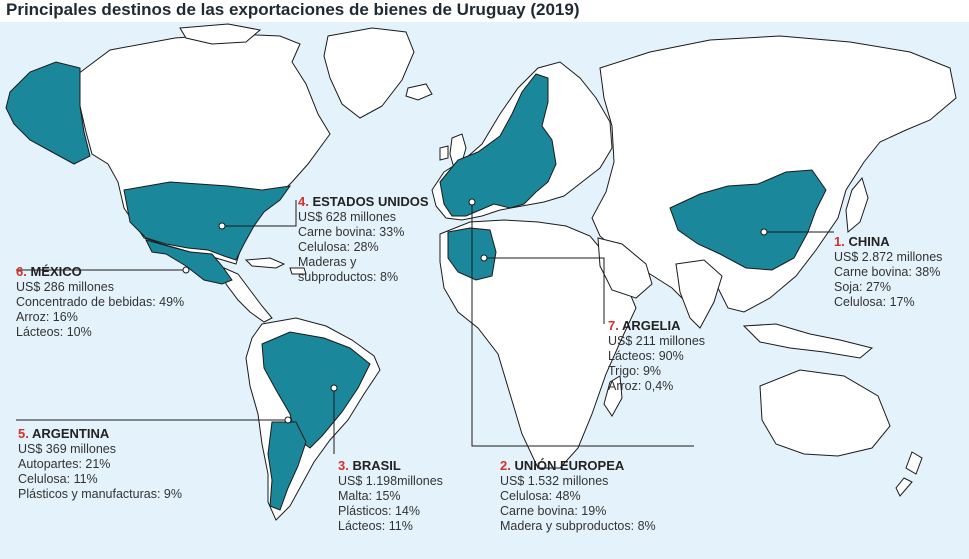 This screenshot has width=969, height=559. Describe the element at coordinates (888, 257) in the screenshot. I see `callout-line: US$ 2.872 millones` at that location.